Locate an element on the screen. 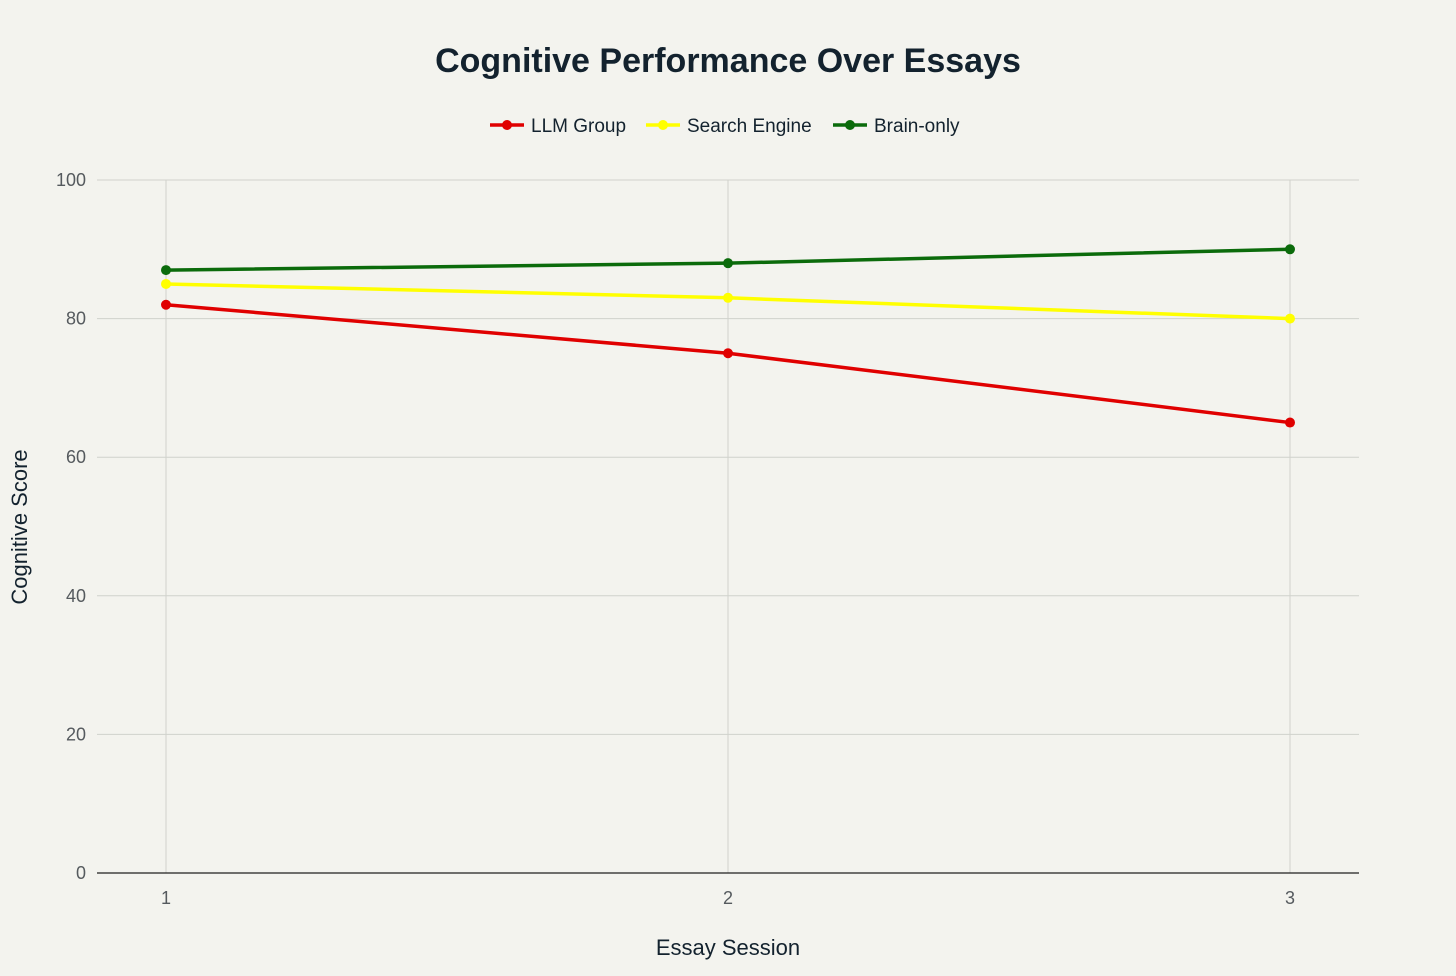 The height and width of the screenshot is (976, 1456). x-tick-label: 2 is located at coordinates (728, 898).